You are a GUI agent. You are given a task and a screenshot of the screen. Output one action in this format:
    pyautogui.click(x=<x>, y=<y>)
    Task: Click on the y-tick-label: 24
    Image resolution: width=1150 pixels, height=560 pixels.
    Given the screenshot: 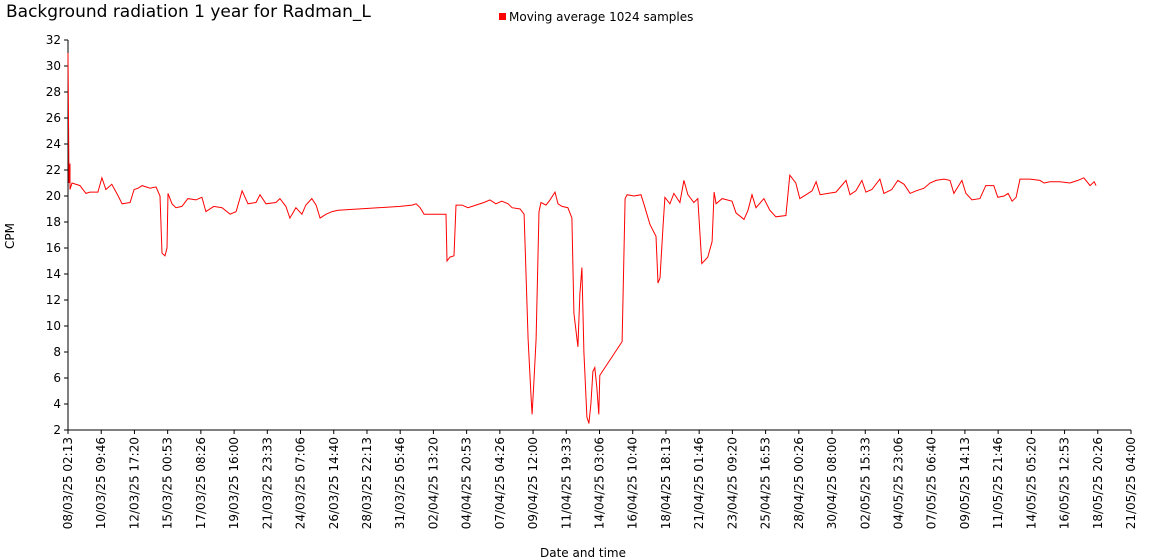 What is the action you would take?
    pyautogui.click(x=53, y=144)
    